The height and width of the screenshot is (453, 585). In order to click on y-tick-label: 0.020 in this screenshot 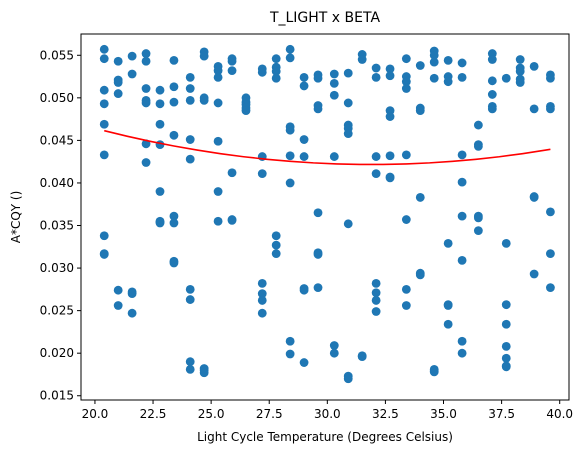, I will do `click(57, 353)`.